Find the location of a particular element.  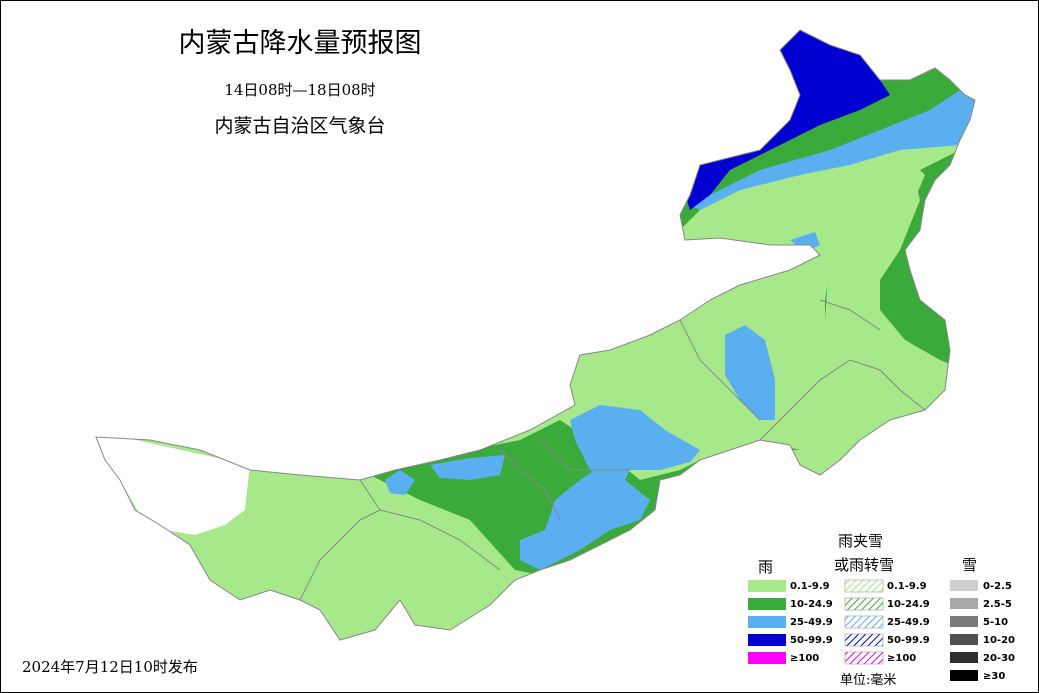

legend-label: 5-10 is located at coordinates (995, 622).